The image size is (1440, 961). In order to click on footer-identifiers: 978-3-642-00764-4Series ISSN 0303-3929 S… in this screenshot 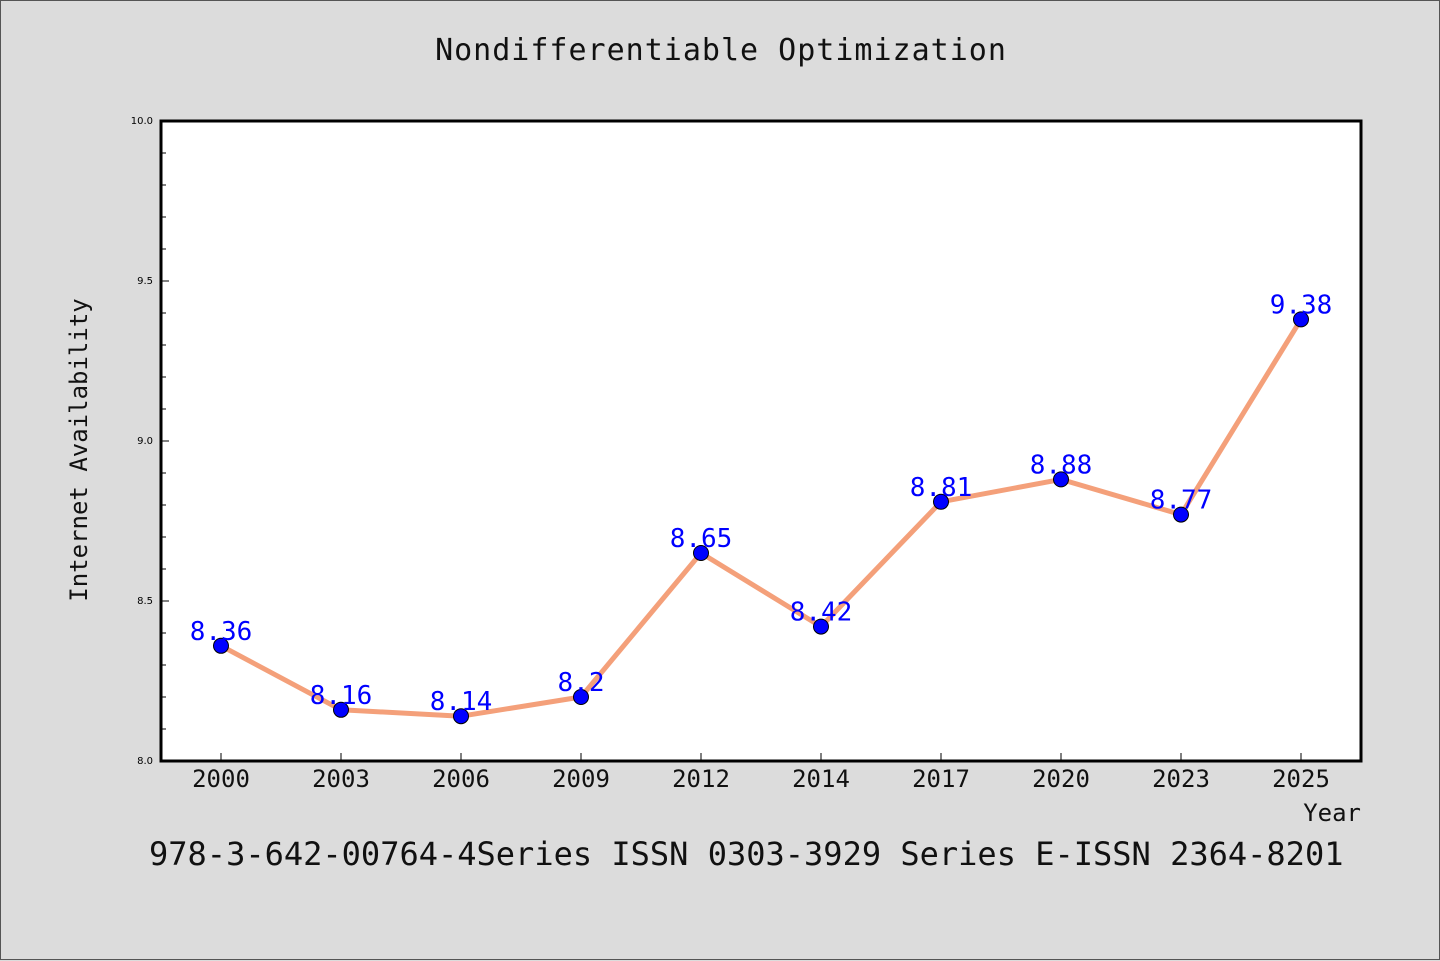, I will do `click(746, 854)`.